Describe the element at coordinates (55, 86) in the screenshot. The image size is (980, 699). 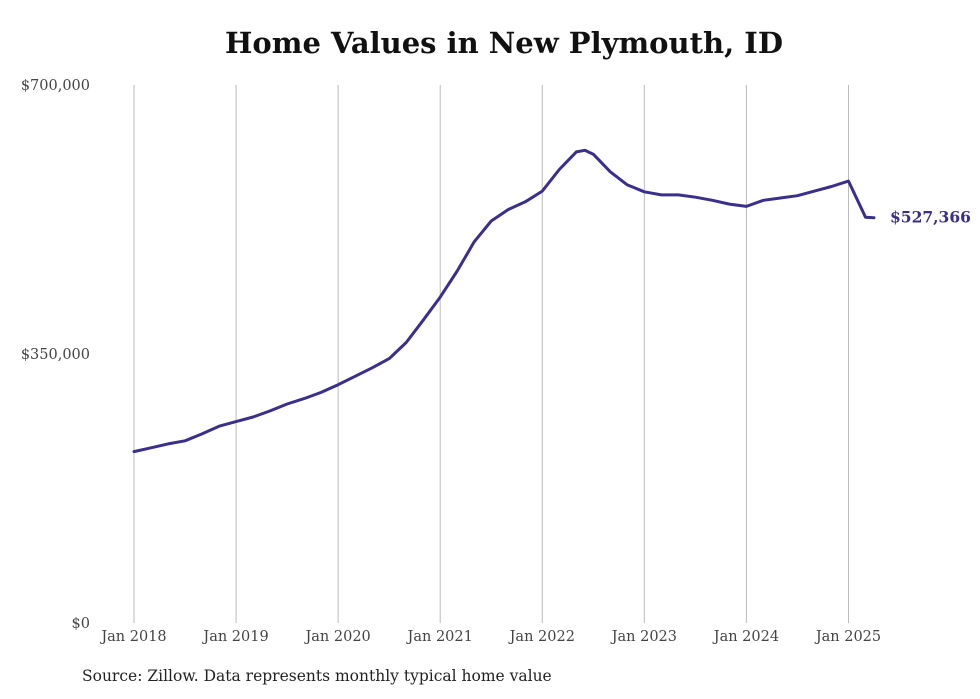
I see `y-tick-label: $700,000` at that location.